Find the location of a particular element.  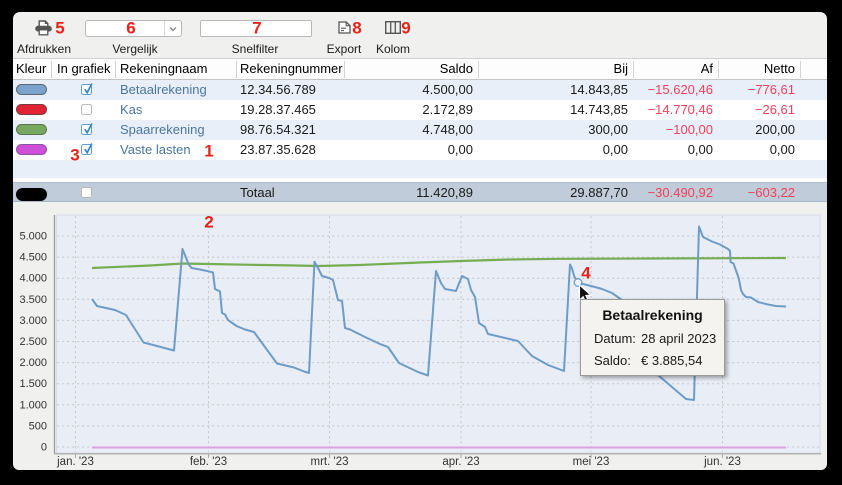

svg-text: jan. '23 is located at coordinates (75, 462).